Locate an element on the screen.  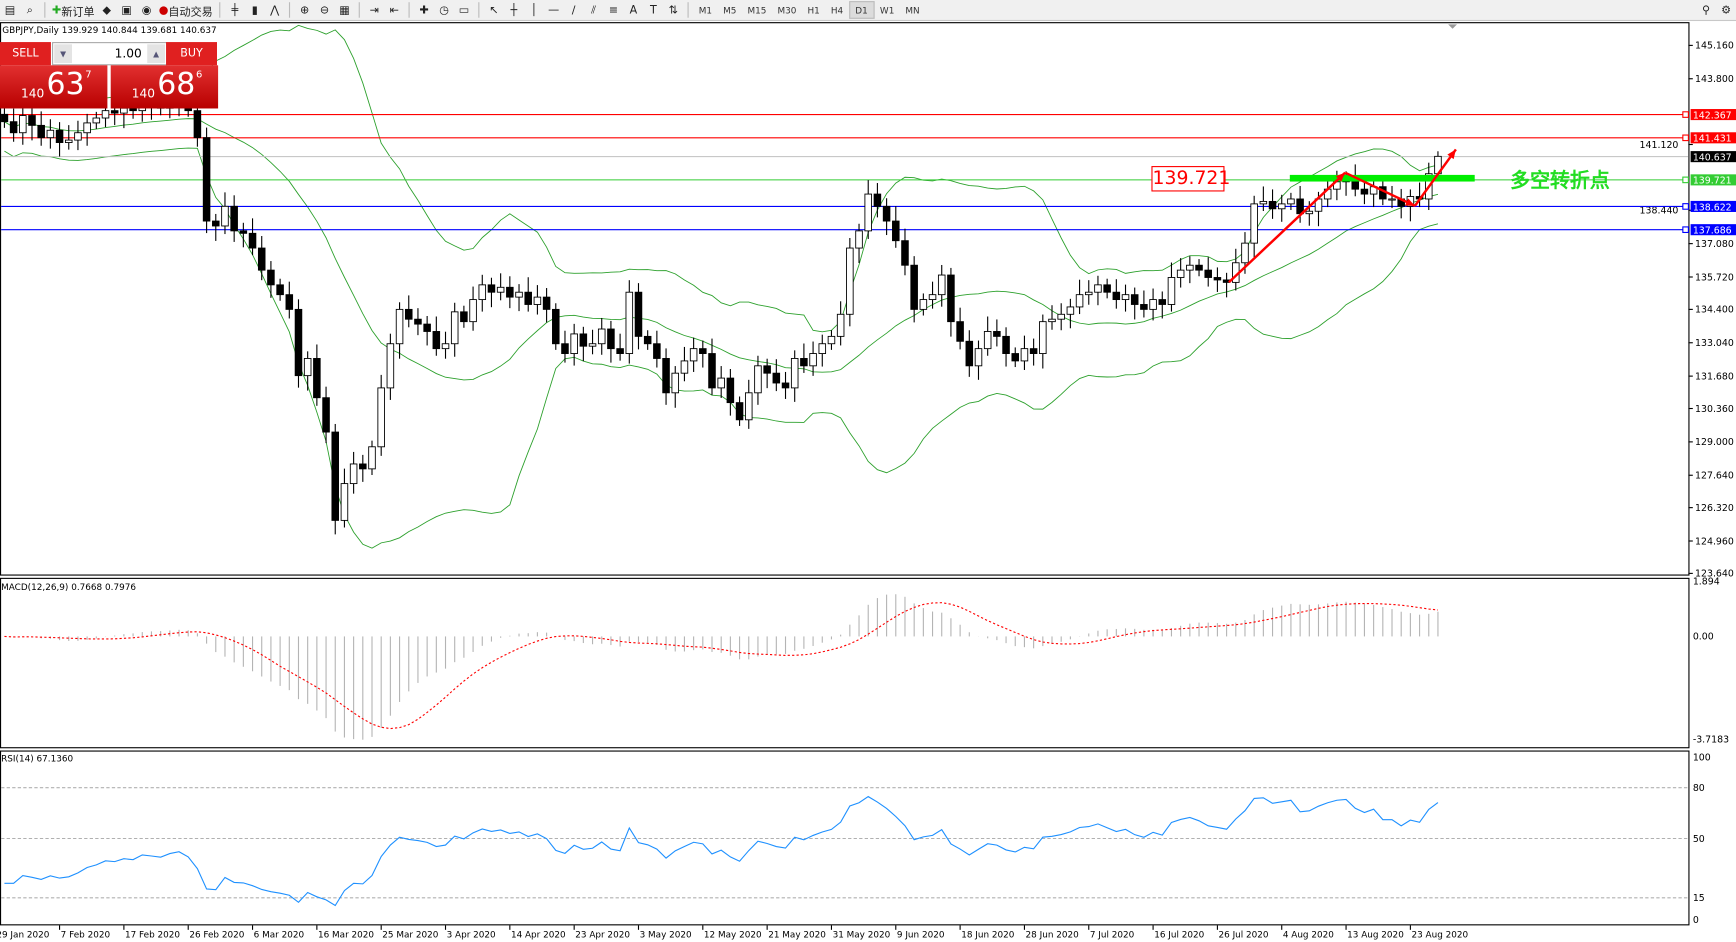
line-handle is located at coordinates (1685, 138).